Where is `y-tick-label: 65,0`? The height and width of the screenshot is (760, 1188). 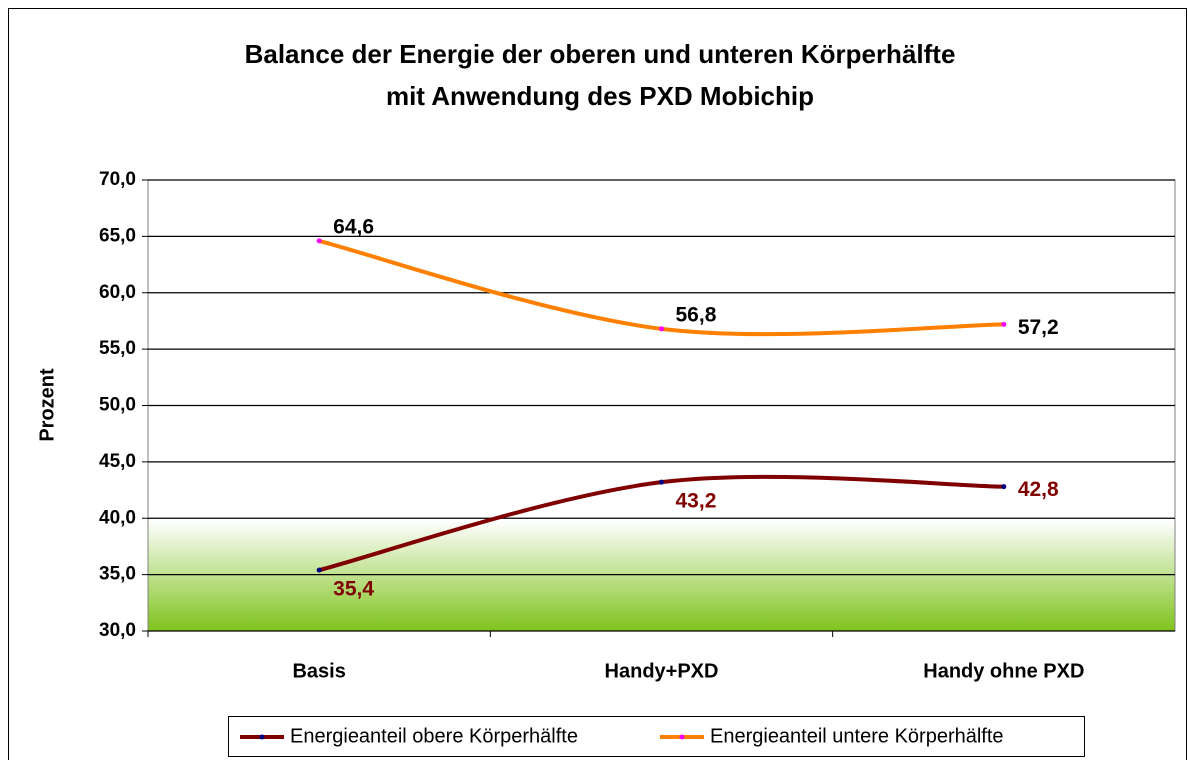 y-tick-label: 65,0 is located at coordinates (117, 235).